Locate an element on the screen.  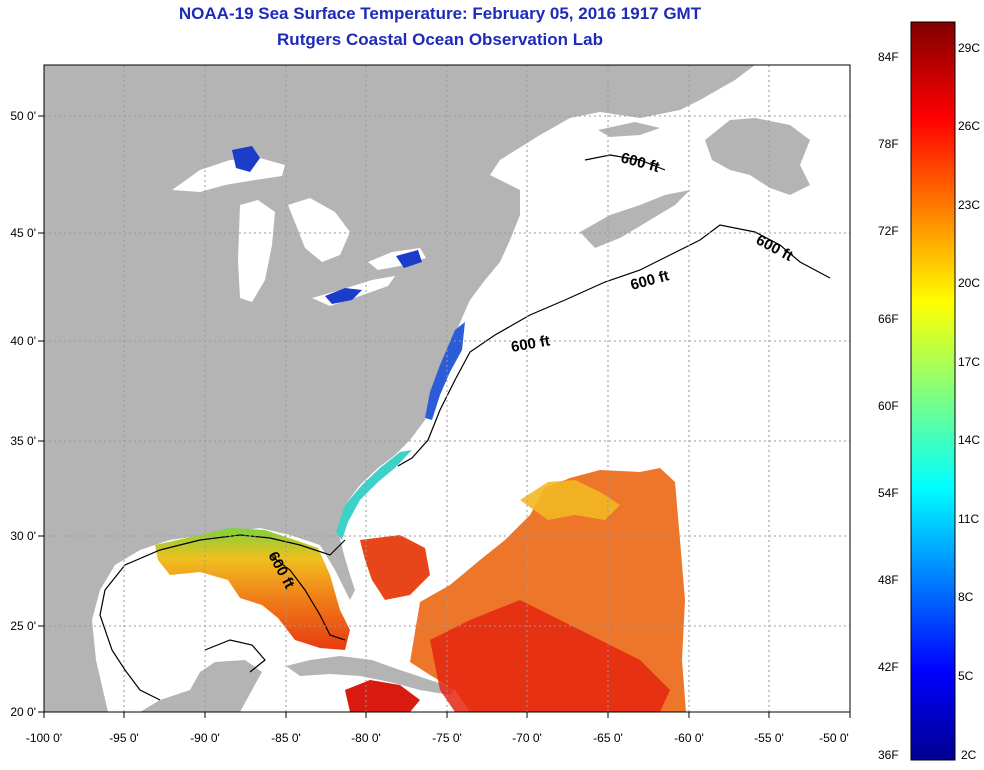
fahrenheit-label: 48F is located at coordinates (888, 580).